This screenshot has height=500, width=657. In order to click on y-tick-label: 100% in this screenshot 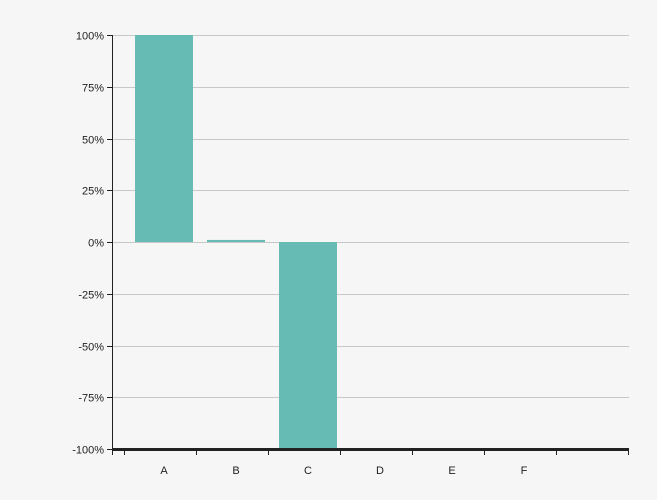, I will do `click(90, 37)`.